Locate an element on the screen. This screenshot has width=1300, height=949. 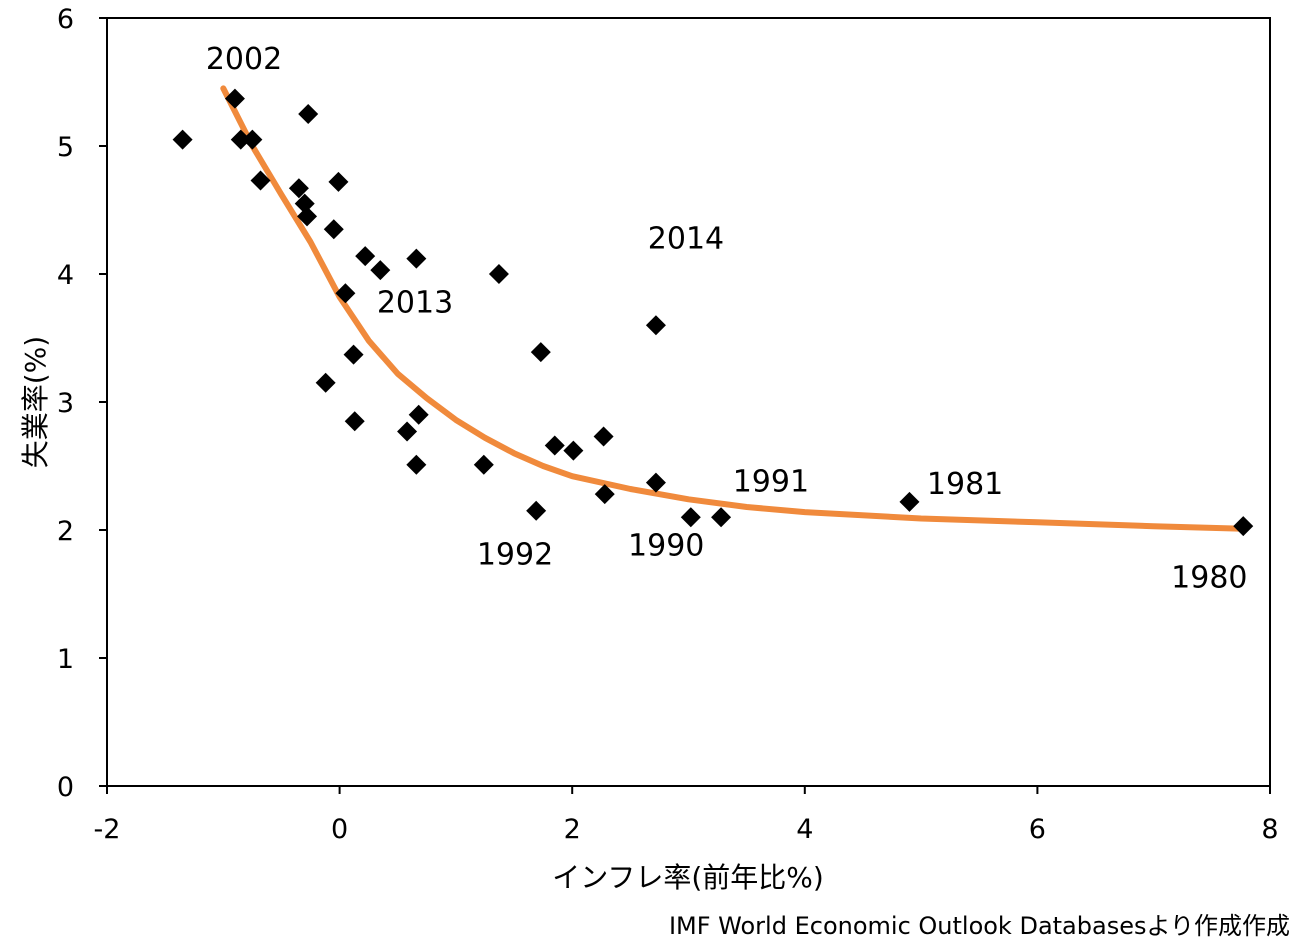
x-tick-label: 6 is located at coordinates (1037, 829).